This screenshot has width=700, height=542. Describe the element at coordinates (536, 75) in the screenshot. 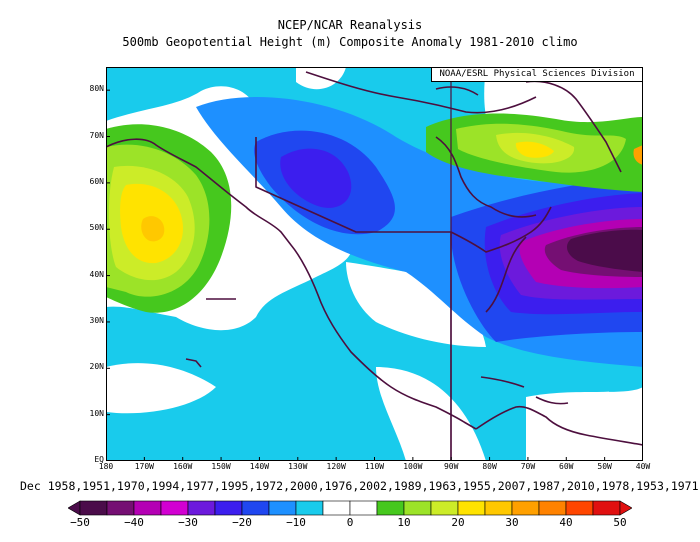

I see `credit-label: NOAA/ESRL Physical Sciences Division` at that location.